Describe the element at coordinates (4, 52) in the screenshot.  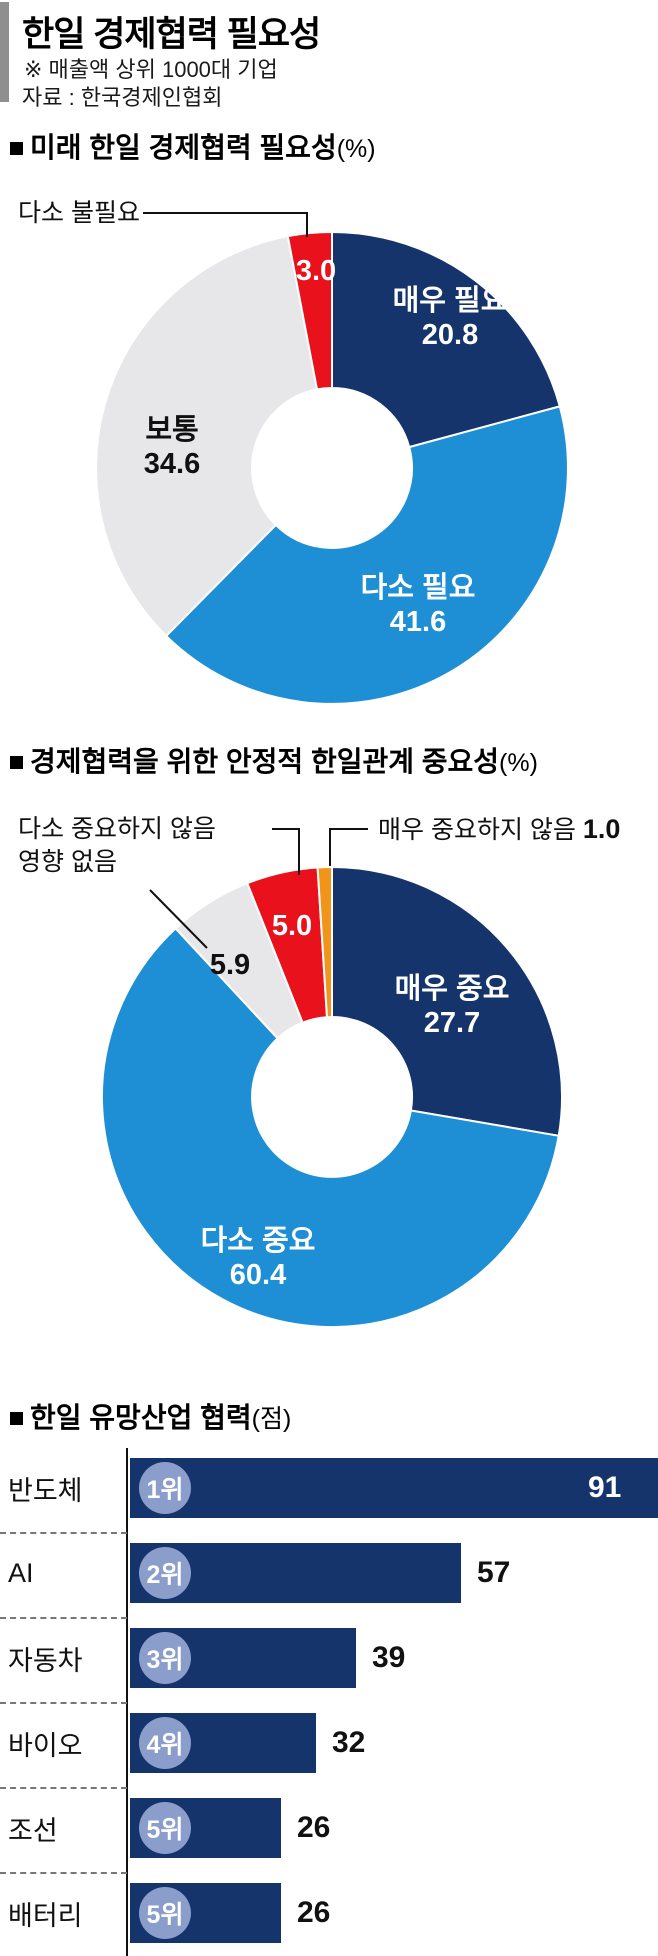
I see `header-accent-bar` at that location.